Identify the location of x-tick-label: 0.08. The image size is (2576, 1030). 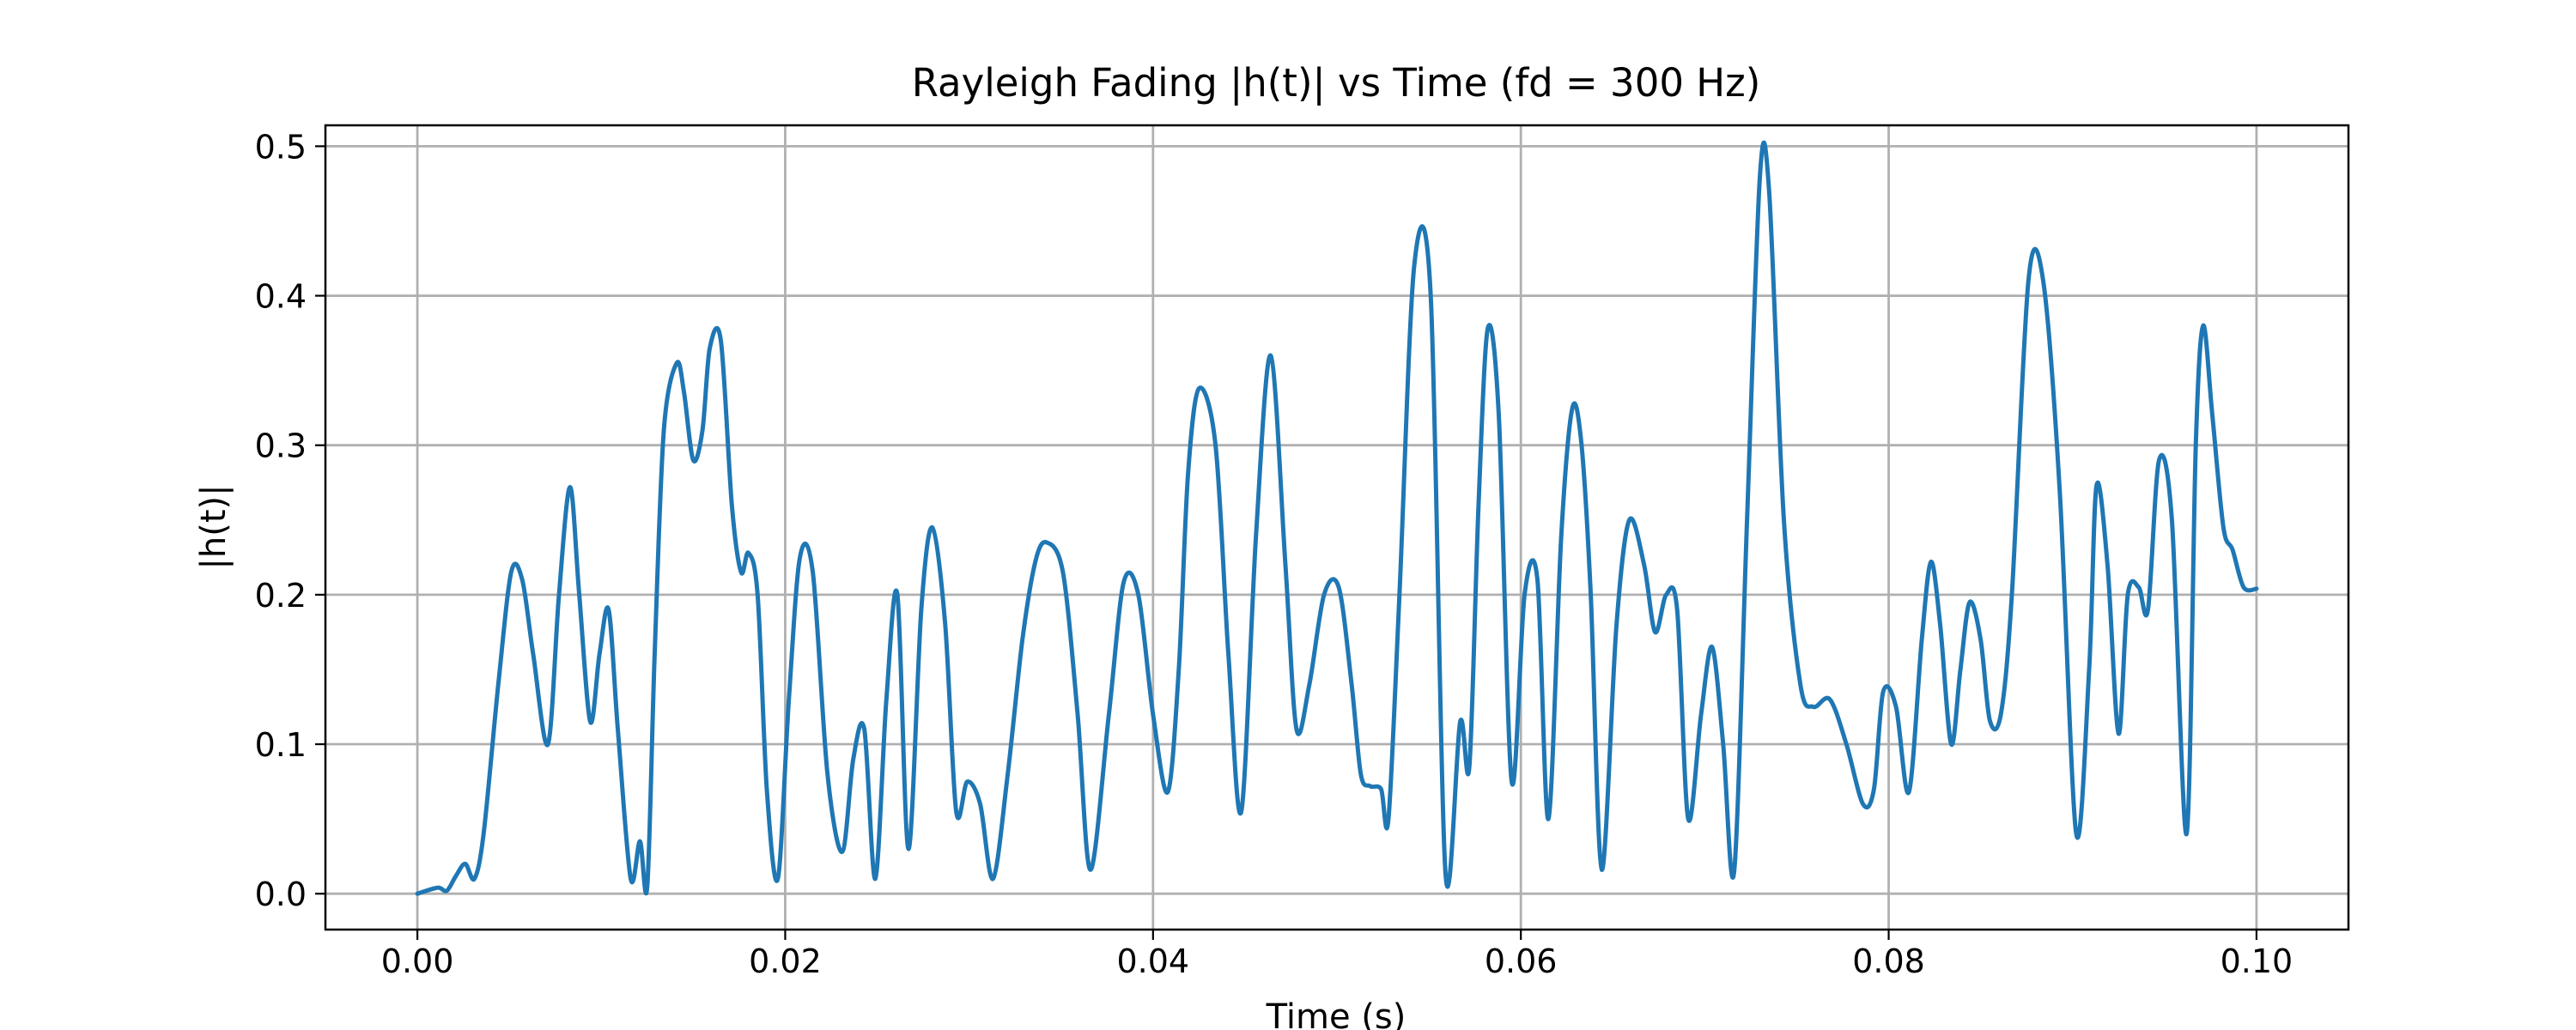
(1888, 961).